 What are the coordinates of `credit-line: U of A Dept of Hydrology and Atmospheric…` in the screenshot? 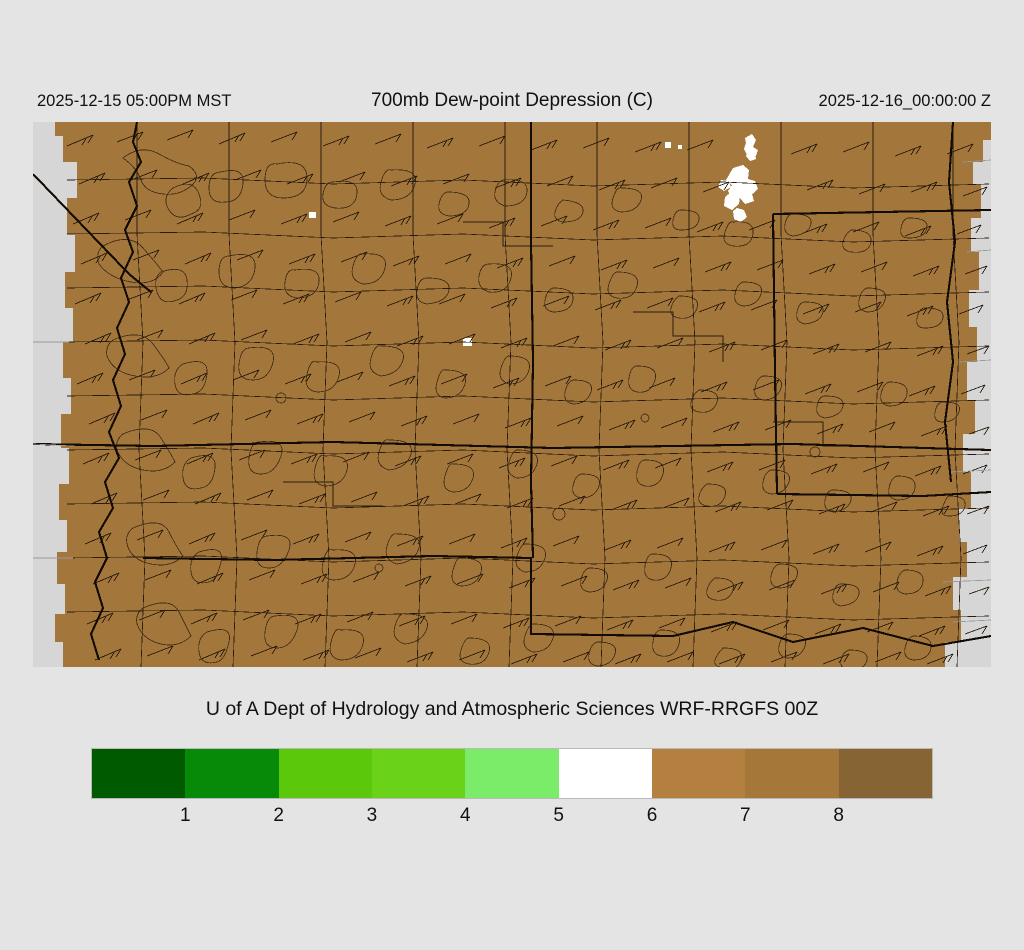 It's located at (512, 709).